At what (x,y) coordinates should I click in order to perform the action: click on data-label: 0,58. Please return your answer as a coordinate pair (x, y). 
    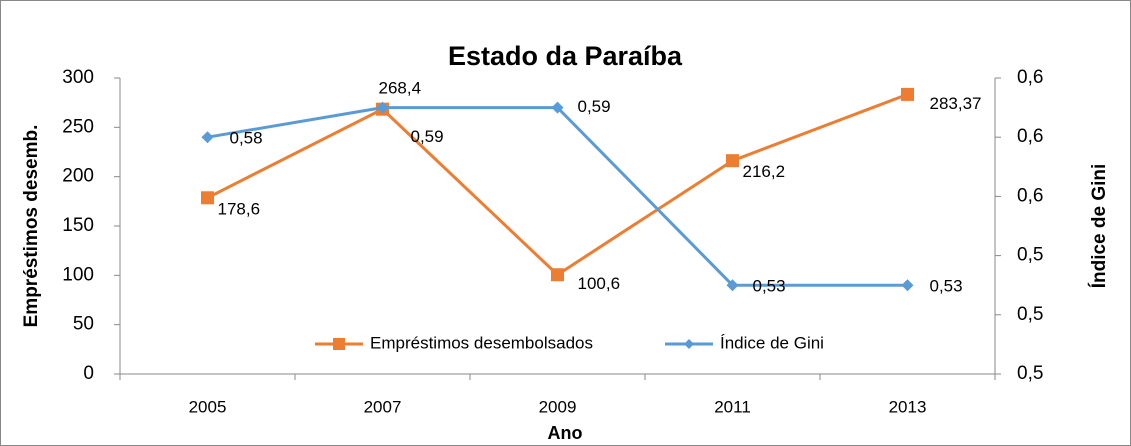
    Looking at the image, I should click on (246, 138).